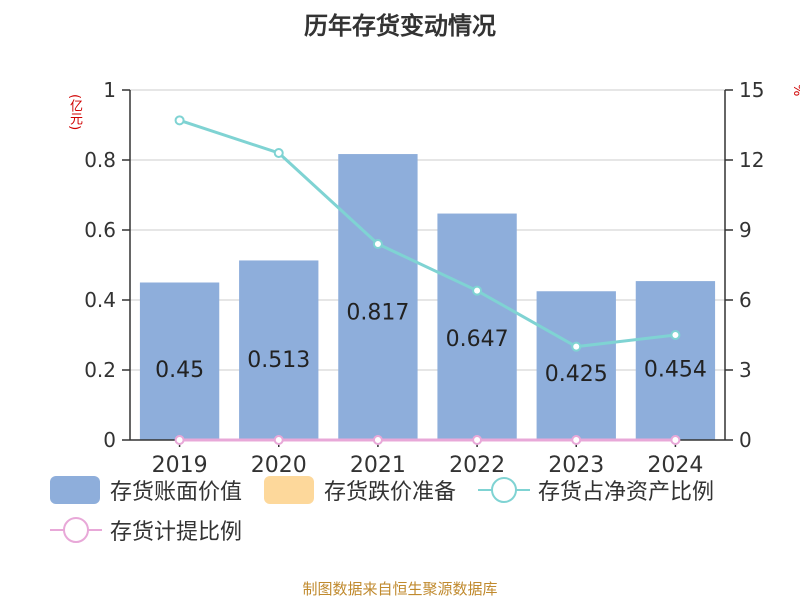 This screenshot has height=600, width=800. Describe the element at coordinates (279, 465) in the screenshot. I see `x-tick-label: 2020` at that location.